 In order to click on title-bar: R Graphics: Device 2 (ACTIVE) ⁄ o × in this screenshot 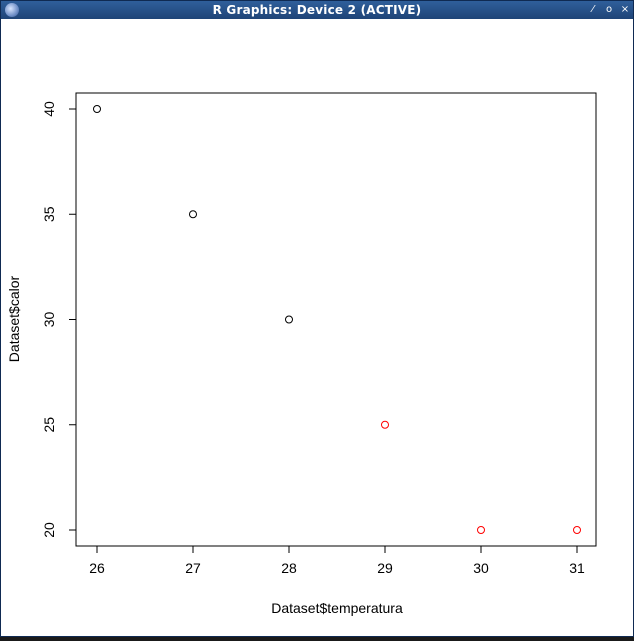, I will do `click(317, 10)`.